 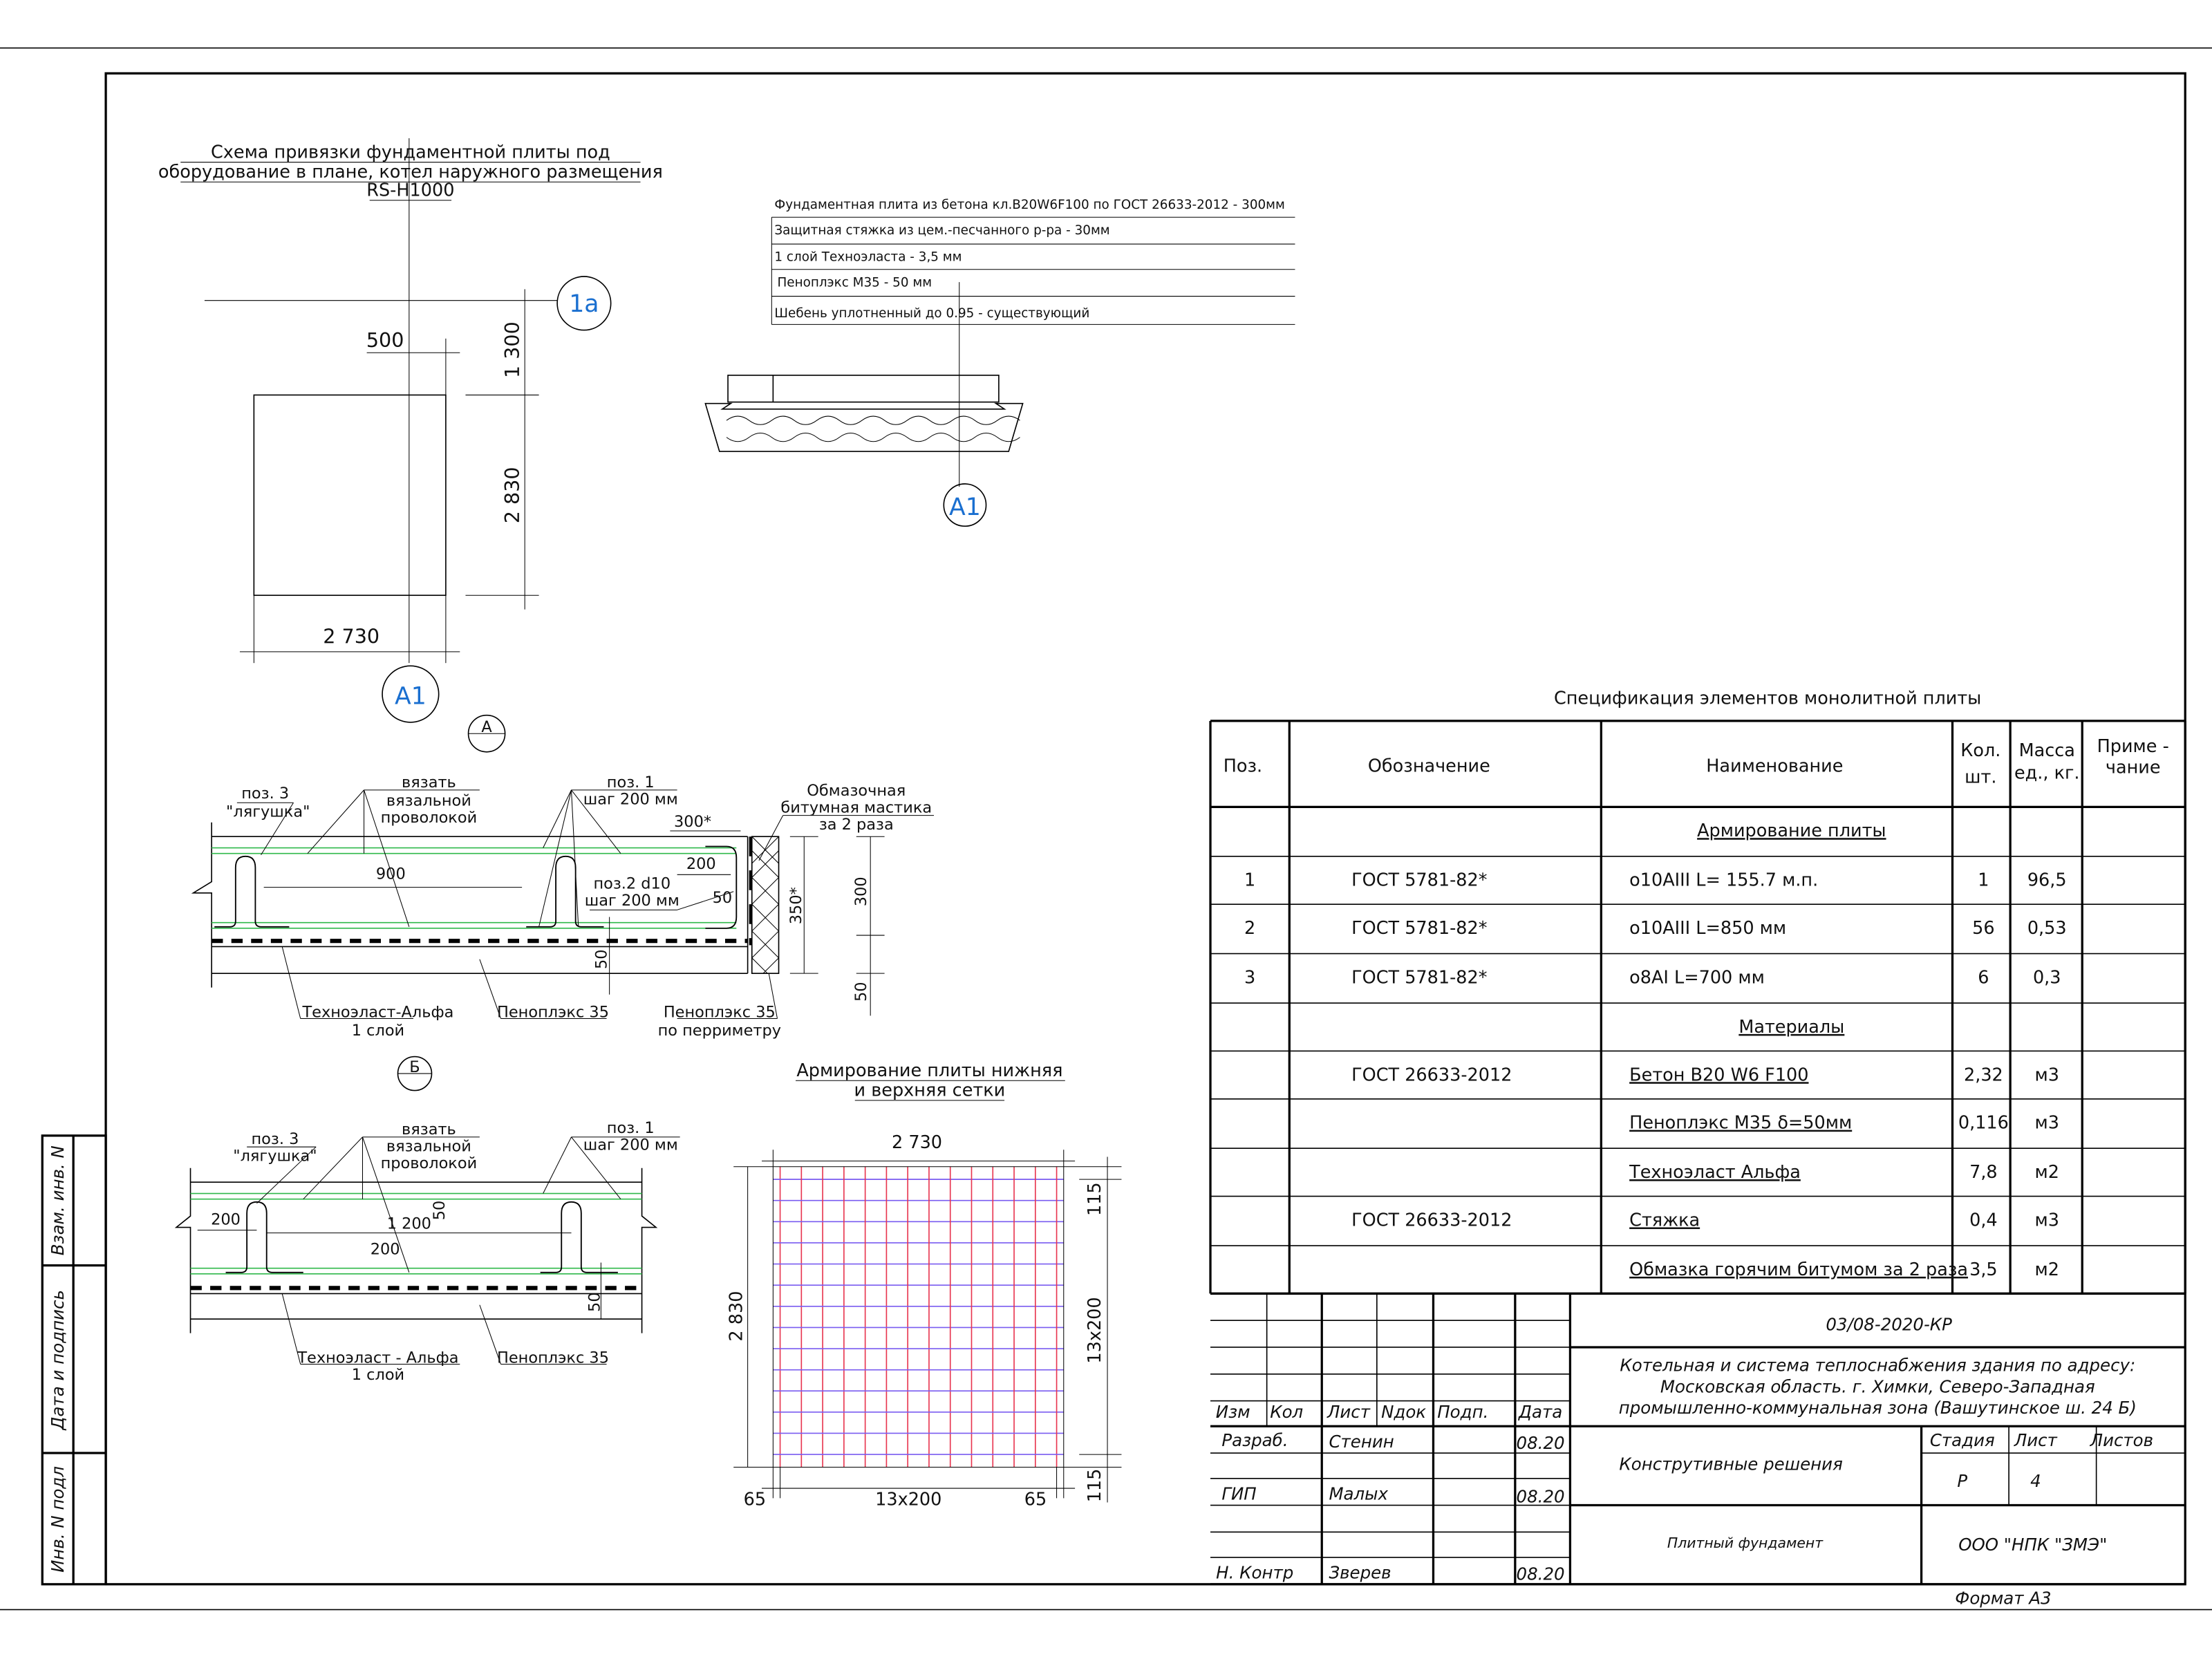 I want to click on tb-date-3: 08.20, so click(x=1541, y=1574).